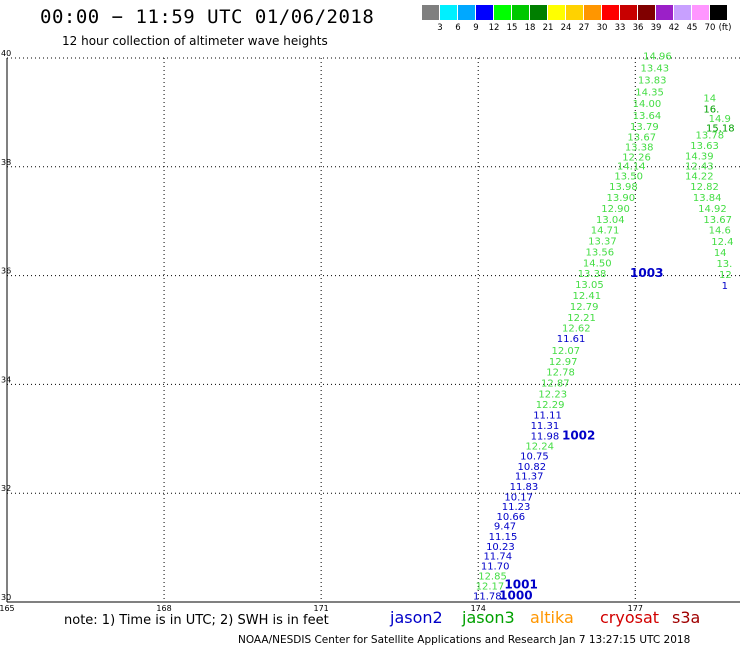 The width and height of the screenshot is (740, 650). What do you see at coordinates (584, 307) in the screenshot?
I see `wave-height-label: 12.79` at bounding box center [584, 307].